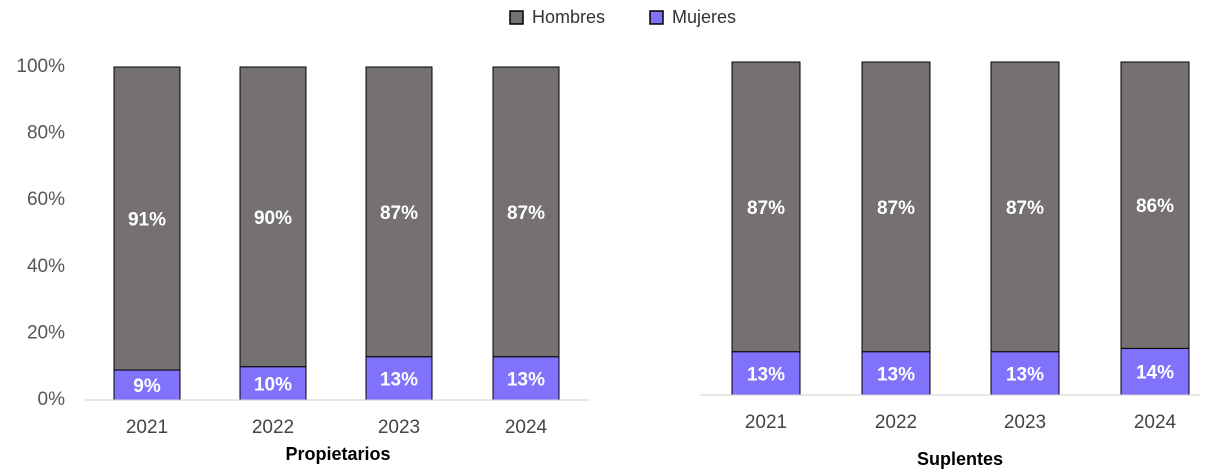 This screenshot has width=1210, height=474. I want to click on y-tick-label: 40%, so click(46, 266).